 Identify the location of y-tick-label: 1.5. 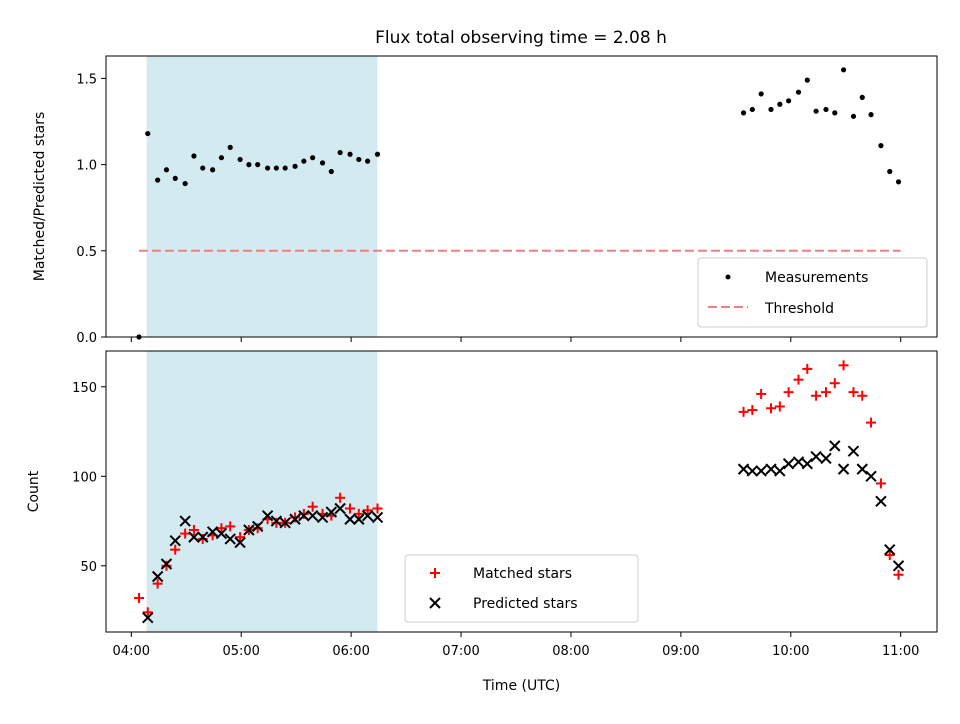
(86, 79).